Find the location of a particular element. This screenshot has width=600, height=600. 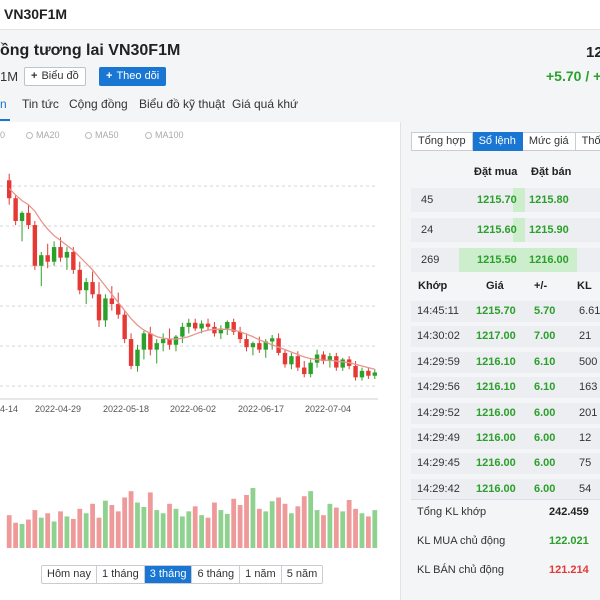

tab-order-book: Sổ lệnh is located at coordinates (497, 141).